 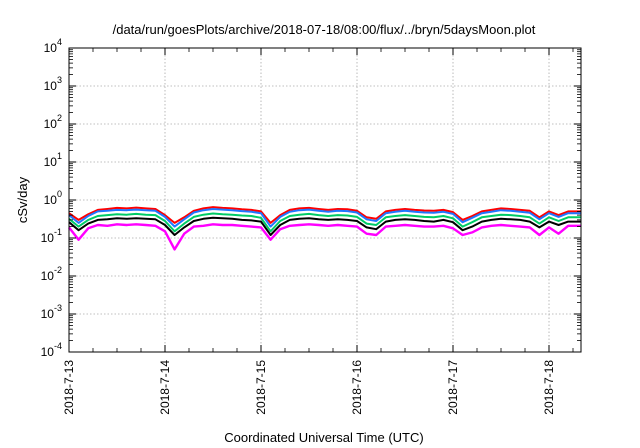 I want to click on x-tick-label: 2018-7-15, so click(x=261, y=387).